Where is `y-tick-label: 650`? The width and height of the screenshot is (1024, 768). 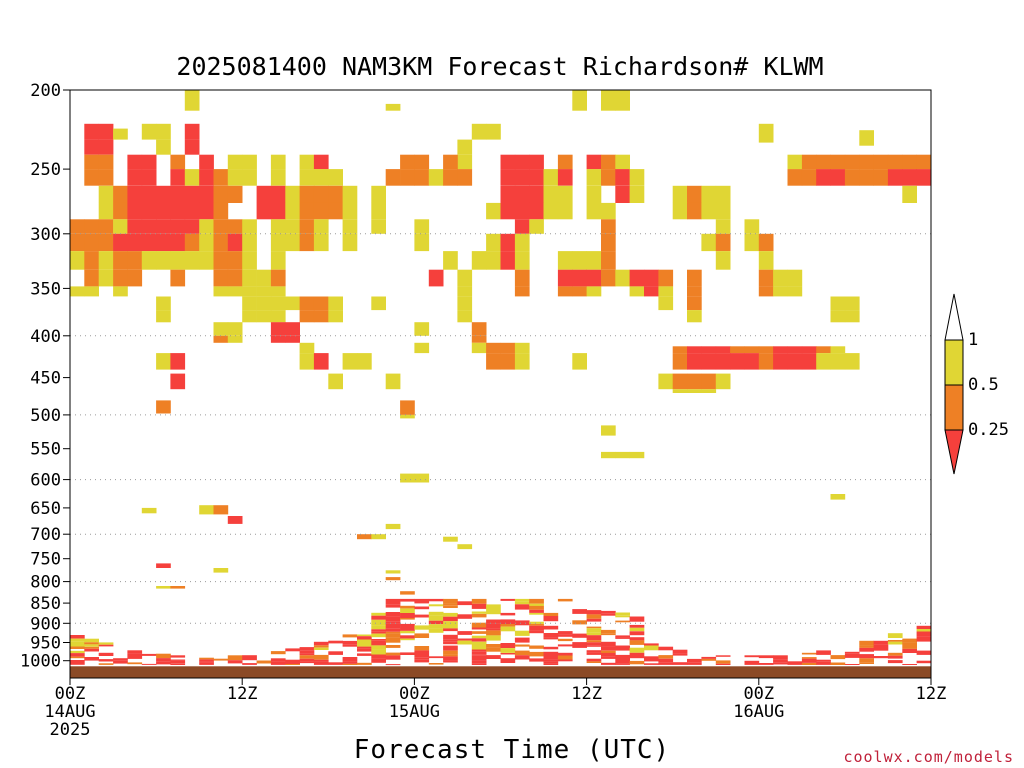 y-tick-label: 650 is located at coordinates (45, 509).